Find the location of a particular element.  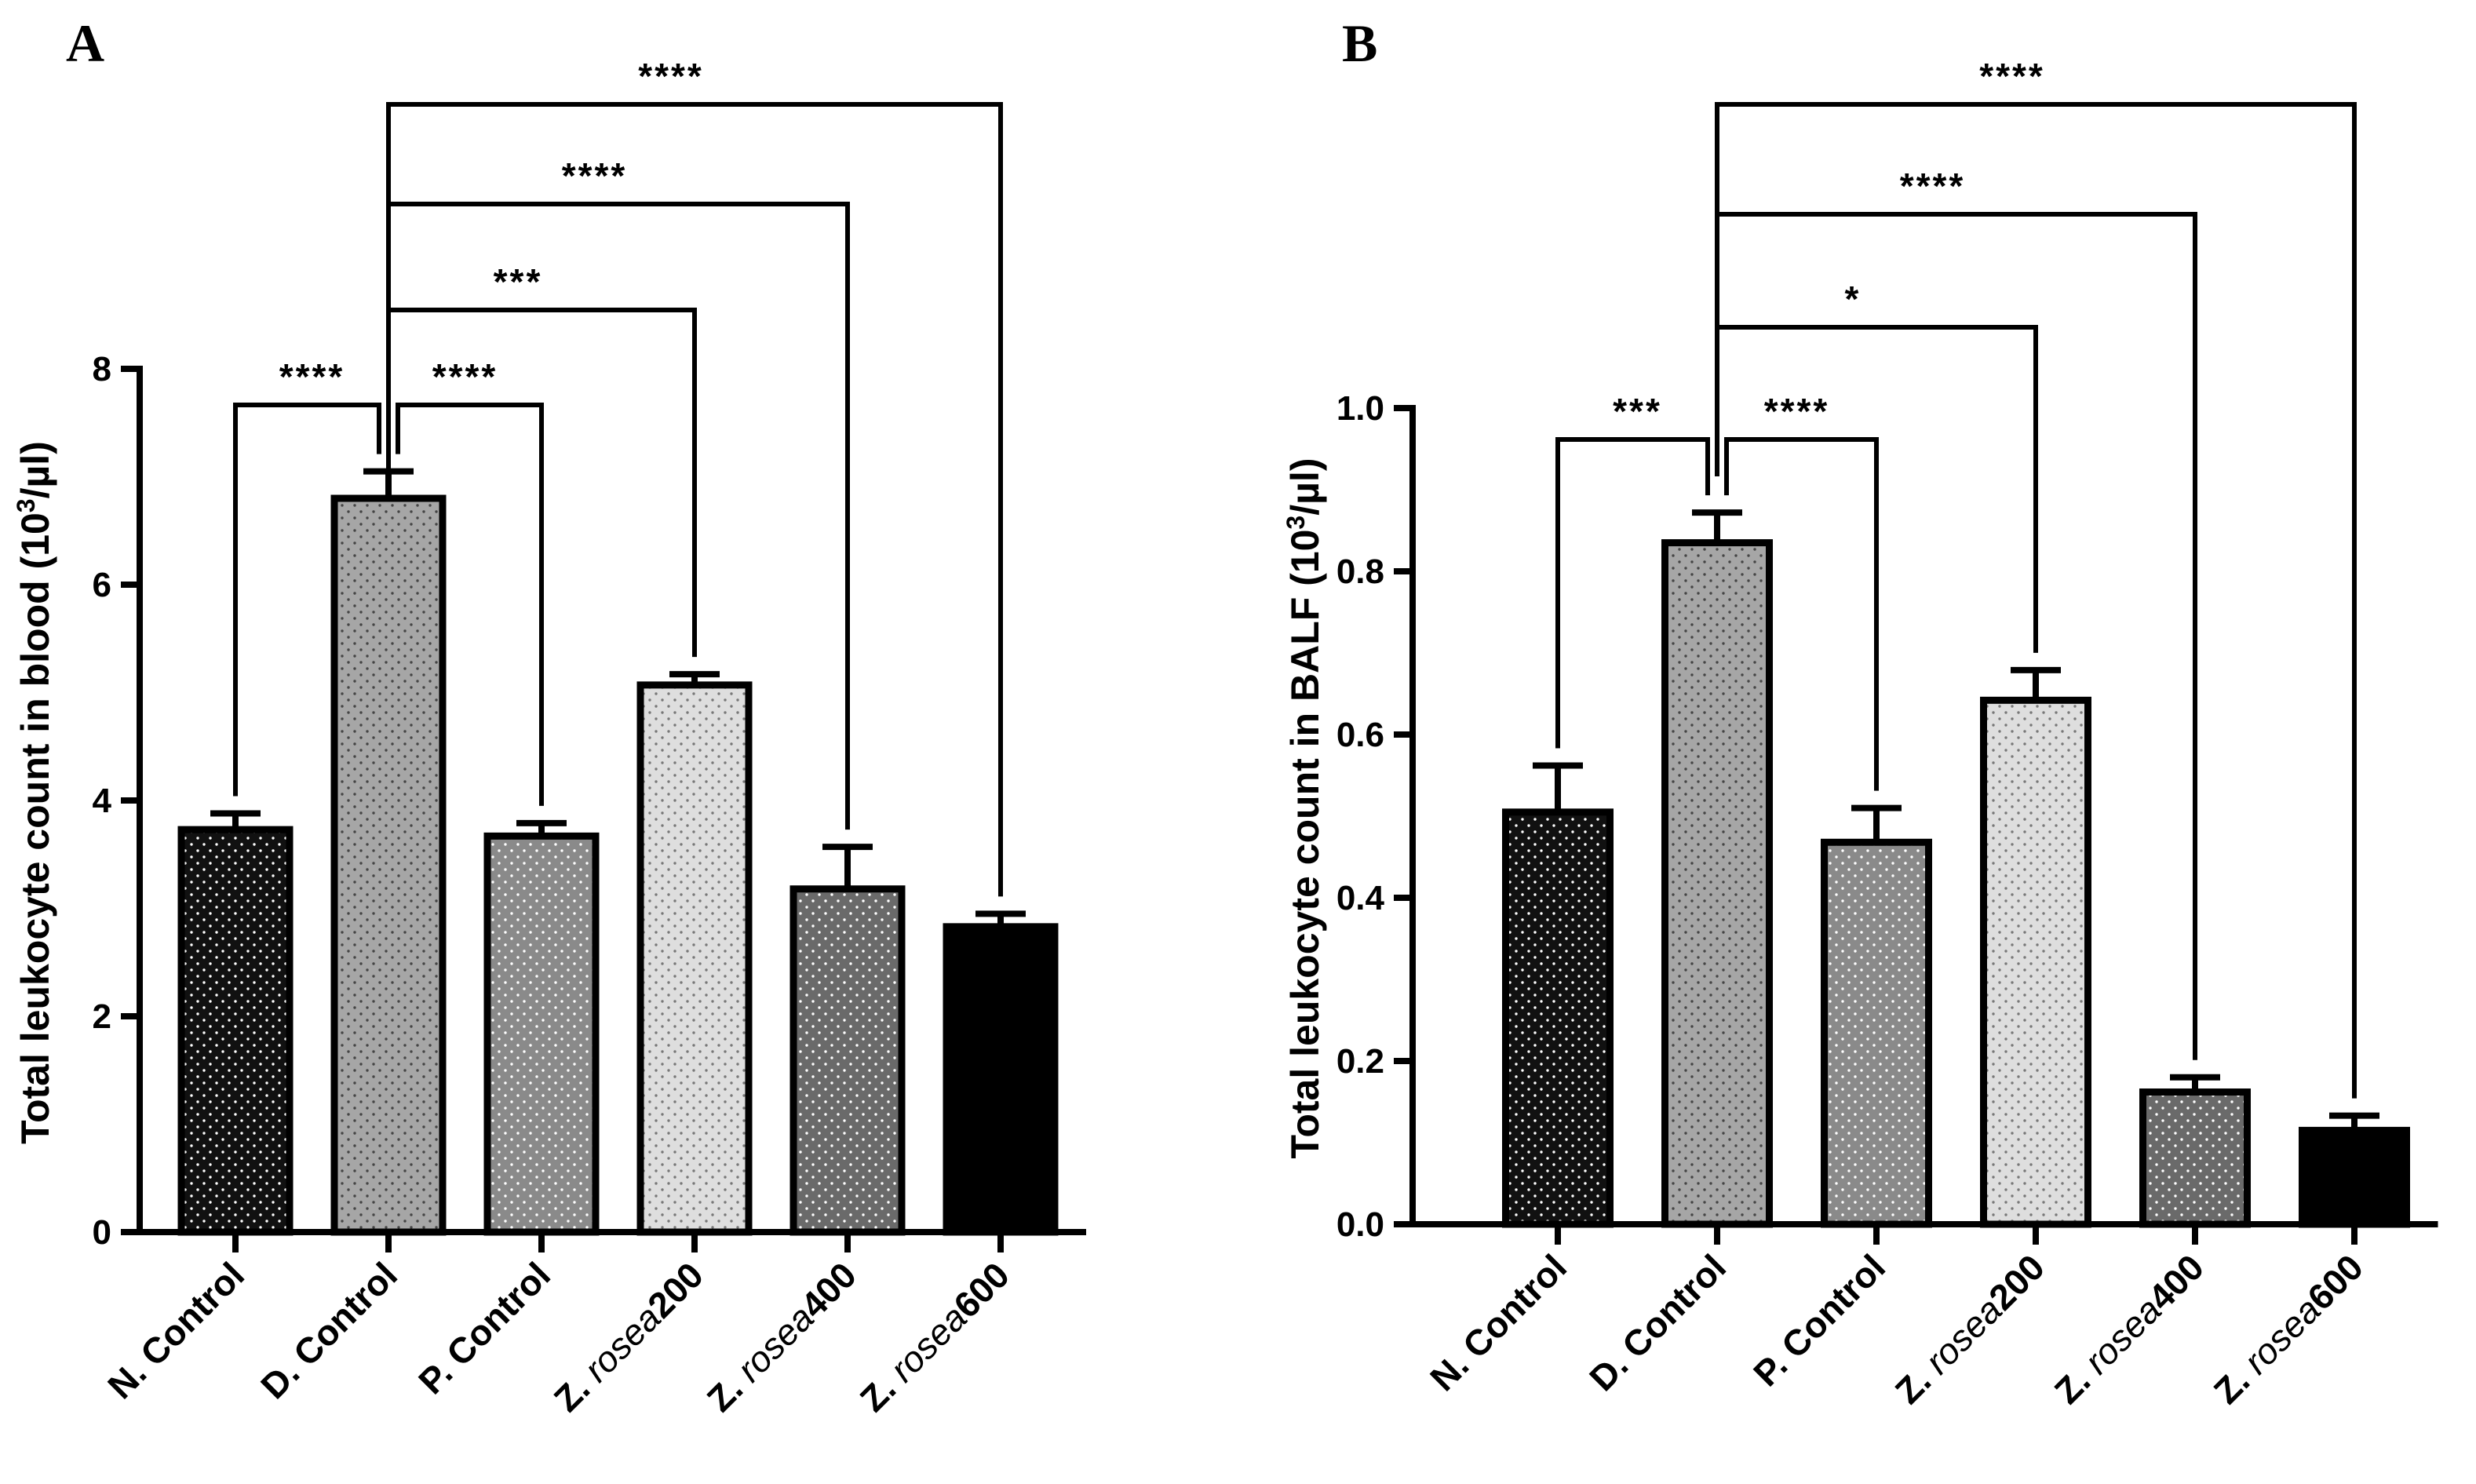

panel-b-letter: B is located at coordinates (1359, 43).